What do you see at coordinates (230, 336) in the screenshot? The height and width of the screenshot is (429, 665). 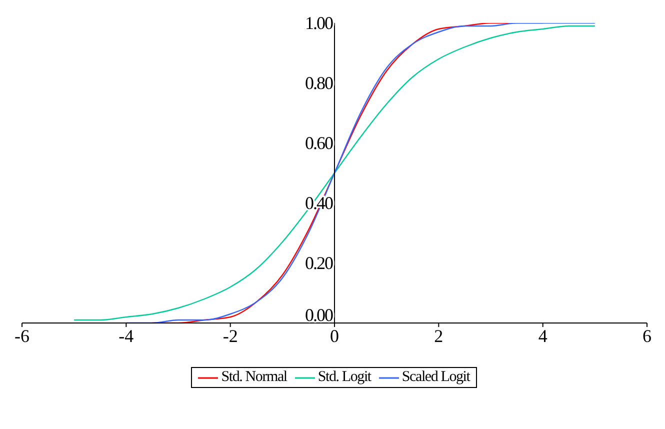 I see `x-tick-label: -2` at bounding box center [230, 336].